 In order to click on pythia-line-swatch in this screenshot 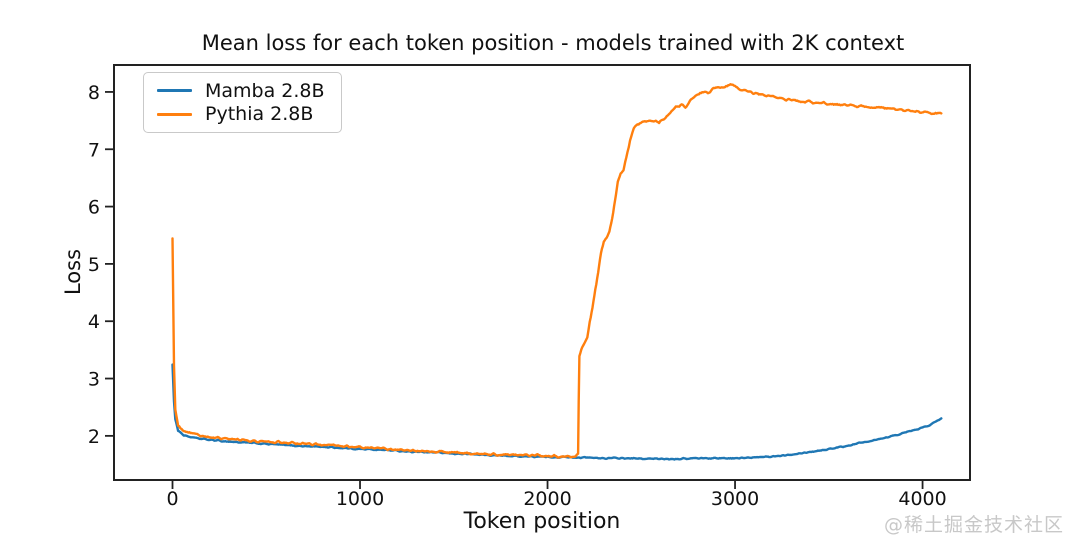, I will do `click(174, 114)`.